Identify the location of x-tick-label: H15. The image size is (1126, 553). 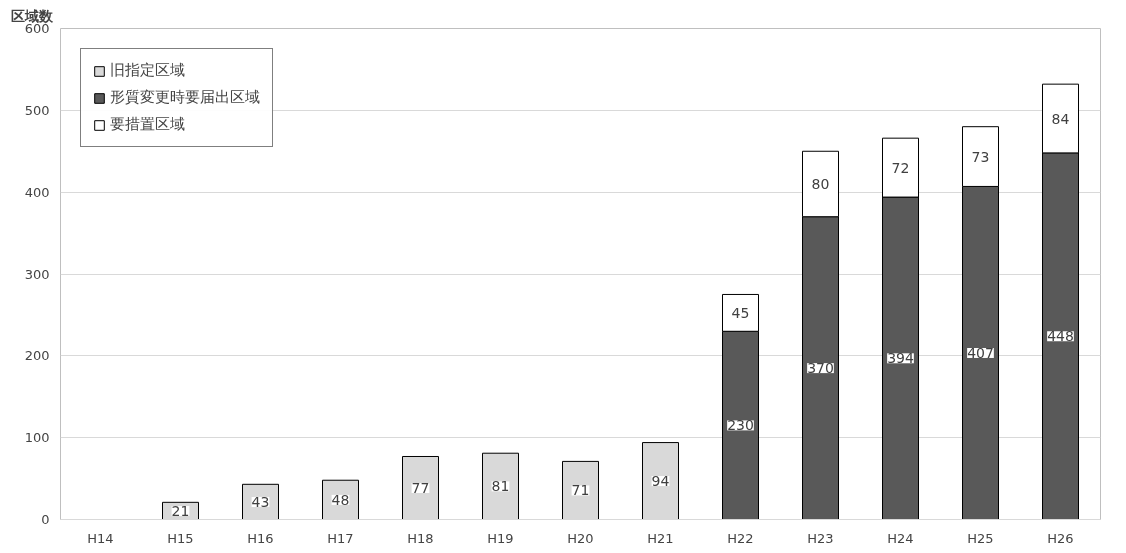
(180, 538).